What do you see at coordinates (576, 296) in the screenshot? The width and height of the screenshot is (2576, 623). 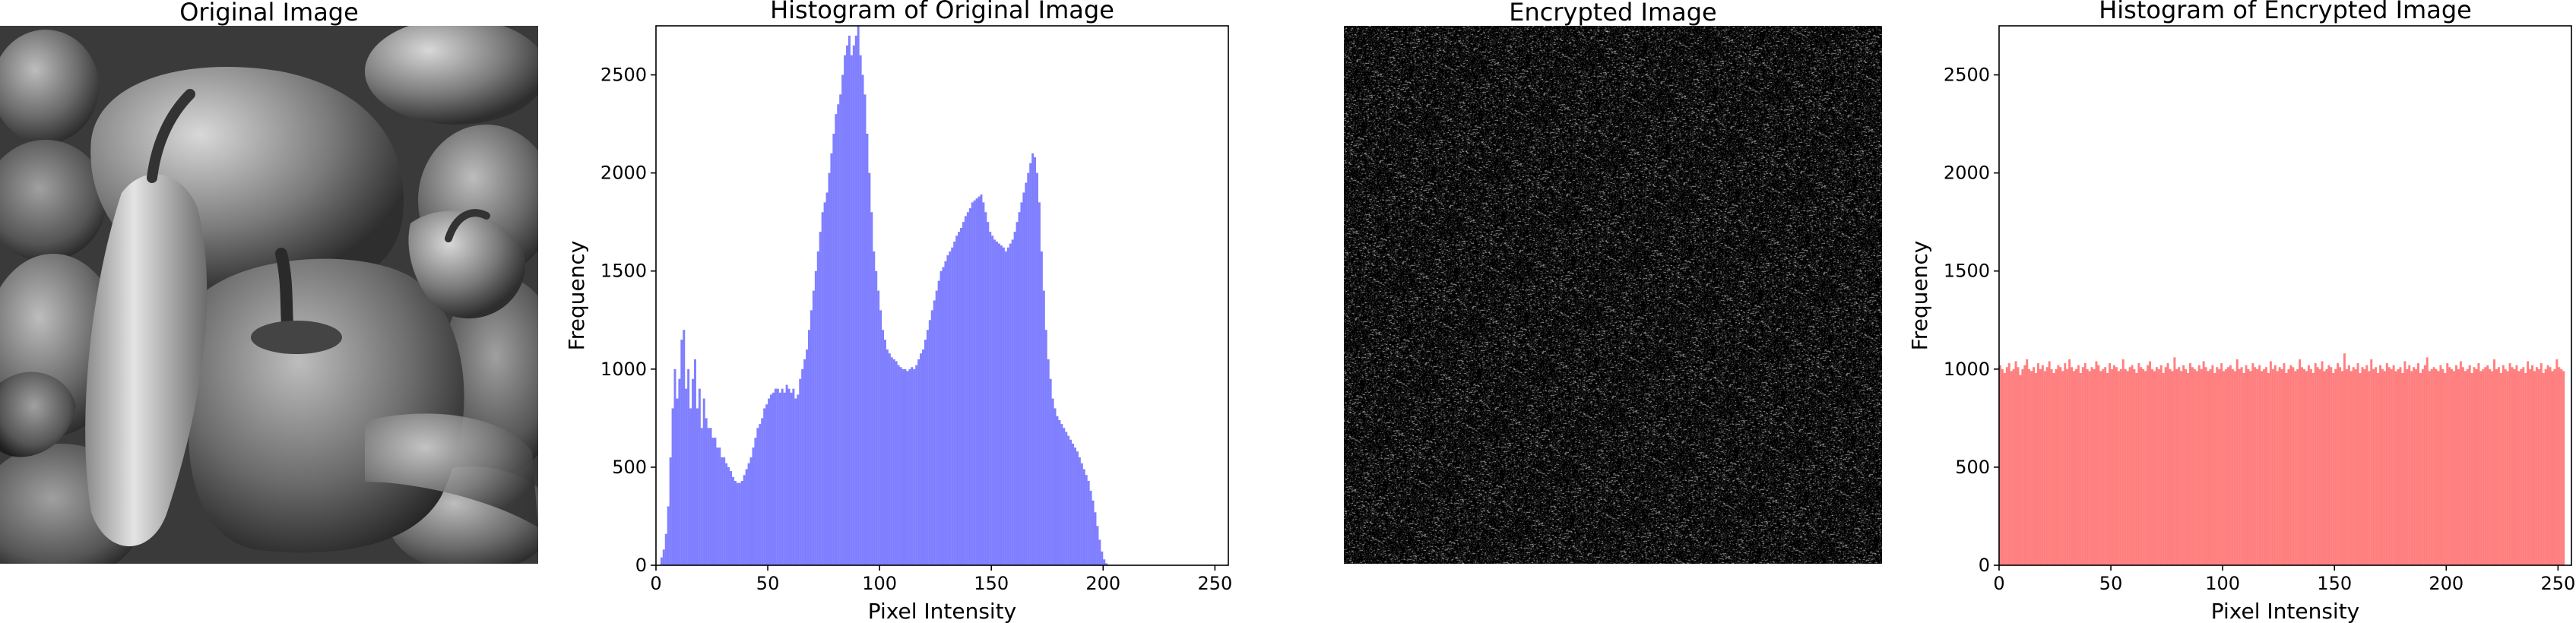 I see `y-axis-label: Frequency` at bounding box center [576, 296].